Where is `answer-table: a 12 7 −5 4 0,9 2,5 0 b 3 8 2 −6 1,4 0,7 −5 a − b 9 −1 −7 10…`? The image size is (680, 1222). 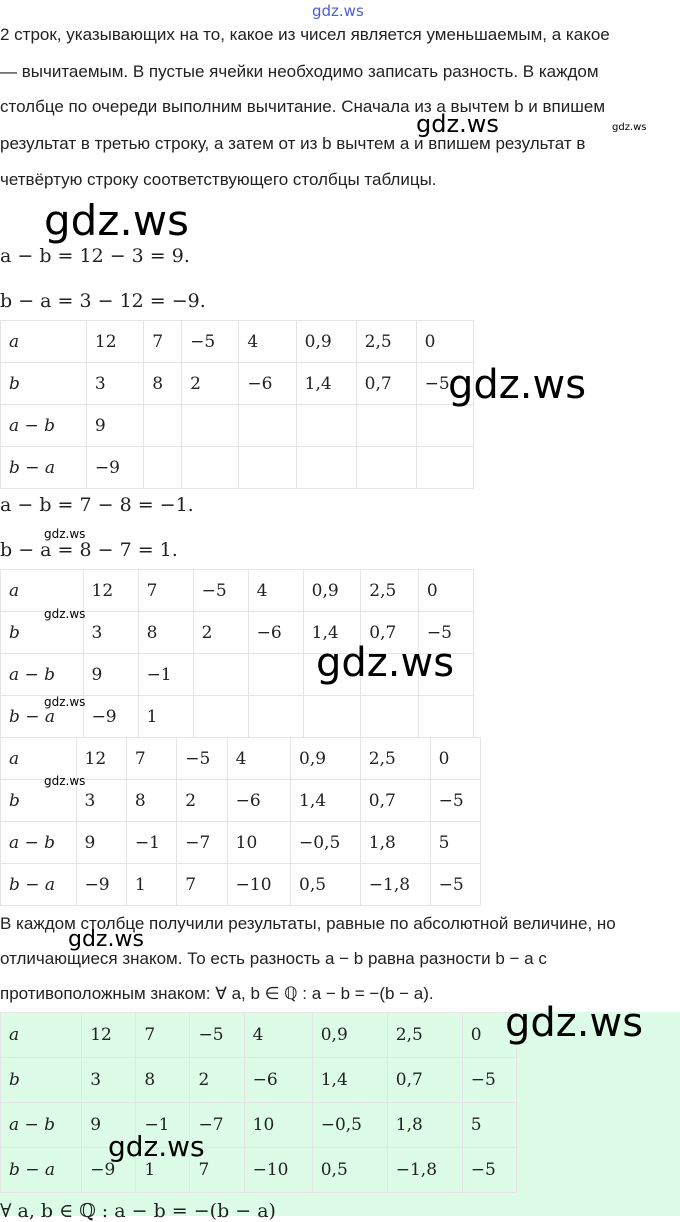
answer-table: a 12 7 −5 4 0,9 2,5 0 b 3 8 2 −6 1,4 0,7 −5 a − b 9 −1 −7 10… is located at coordinates (259, 1102).